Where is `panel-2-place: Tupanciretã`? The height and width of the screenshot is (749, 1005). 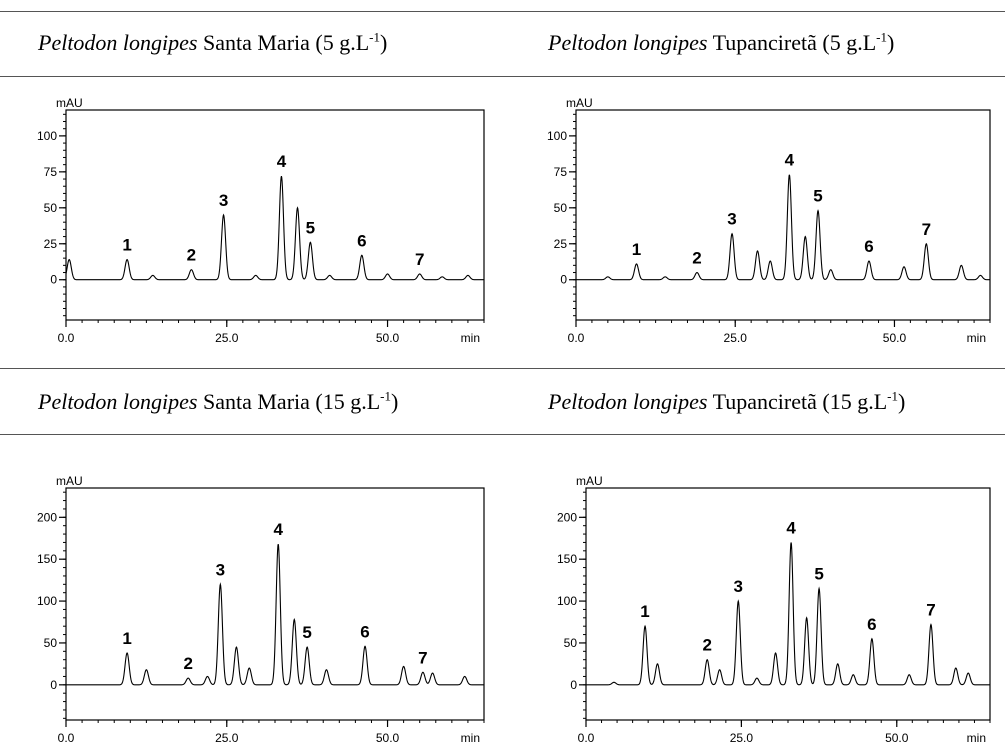 panel-2-place: Tupanciretã is located at coordinates (764, 42).